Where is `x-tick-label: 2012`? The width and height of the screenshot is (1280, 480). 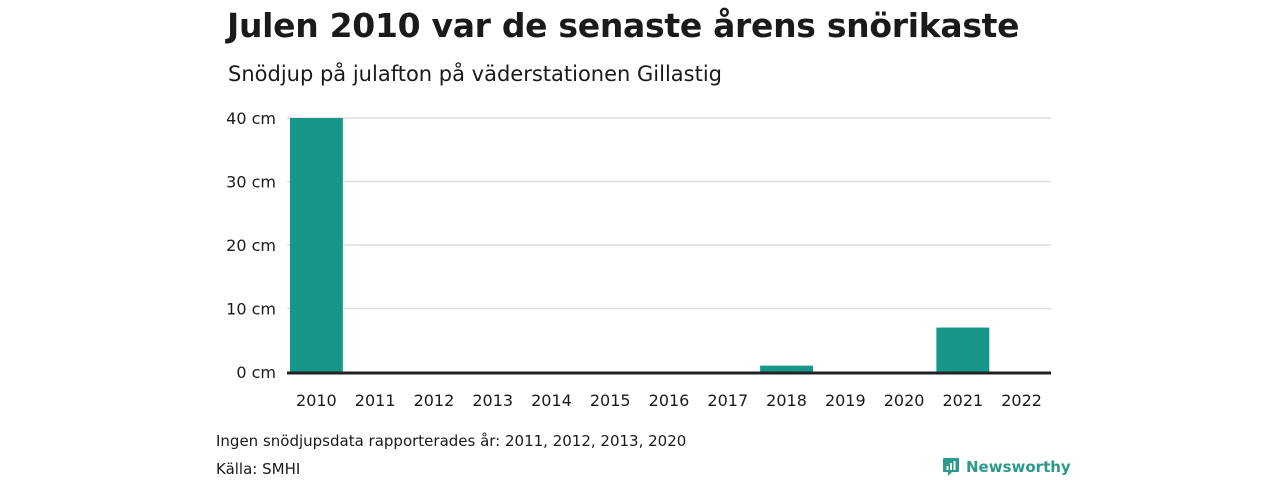
x-tick-label: 2012 is located at coordinates (434, 400).